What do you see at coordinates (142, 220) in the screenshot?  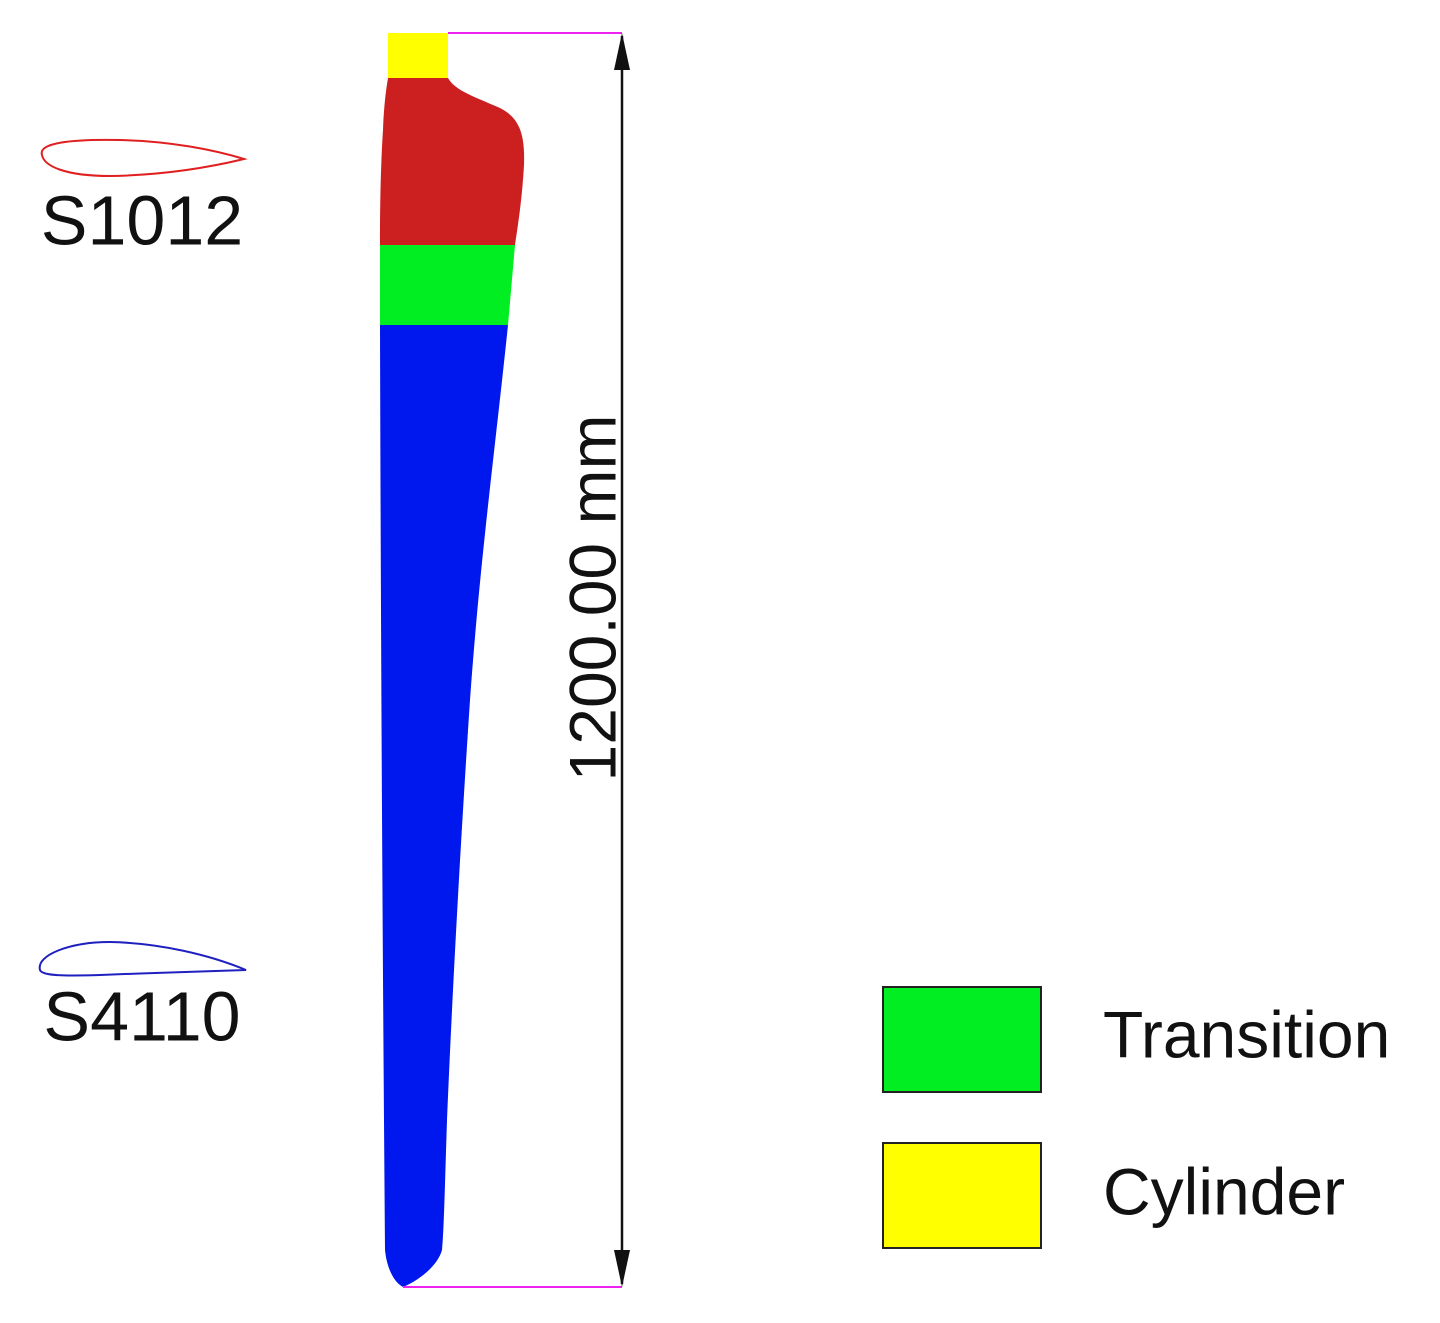 I see `airfoil-label: S1012` at bounding box center [142, 220].